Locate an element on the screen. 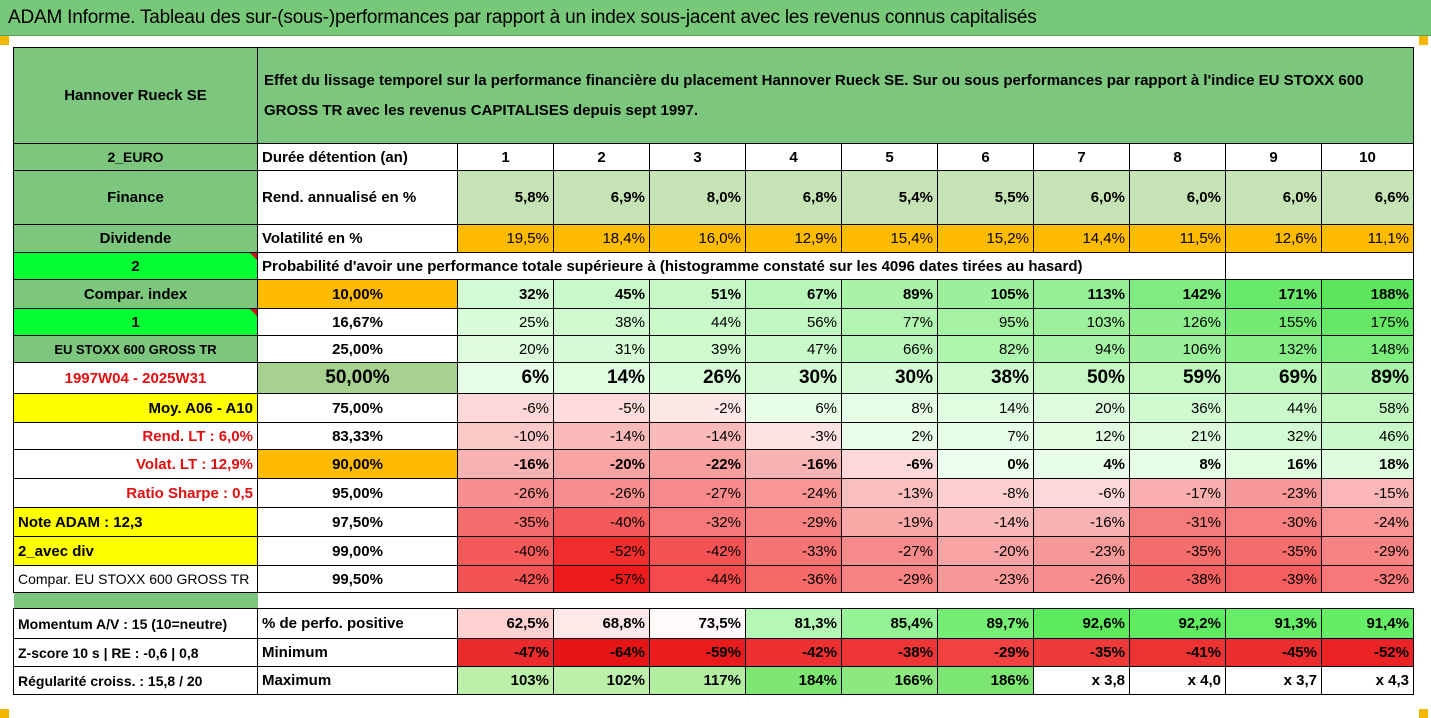 This screenshot has height=718, width=1431. positive-value: 73,5% is located at coordinates (697, 623).